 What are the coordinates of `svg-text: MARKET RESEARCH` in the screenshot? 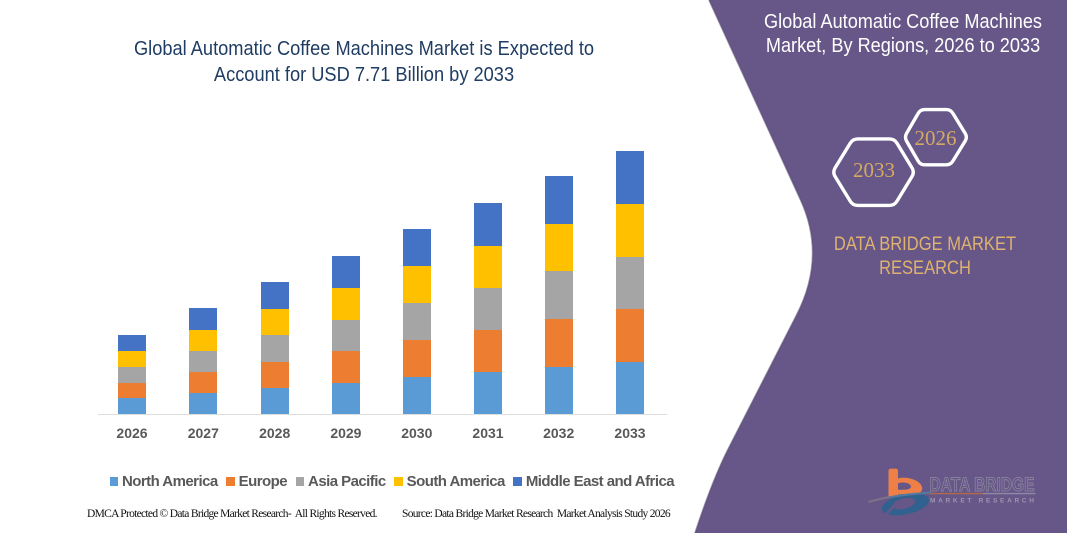 It's located at (982, 501).